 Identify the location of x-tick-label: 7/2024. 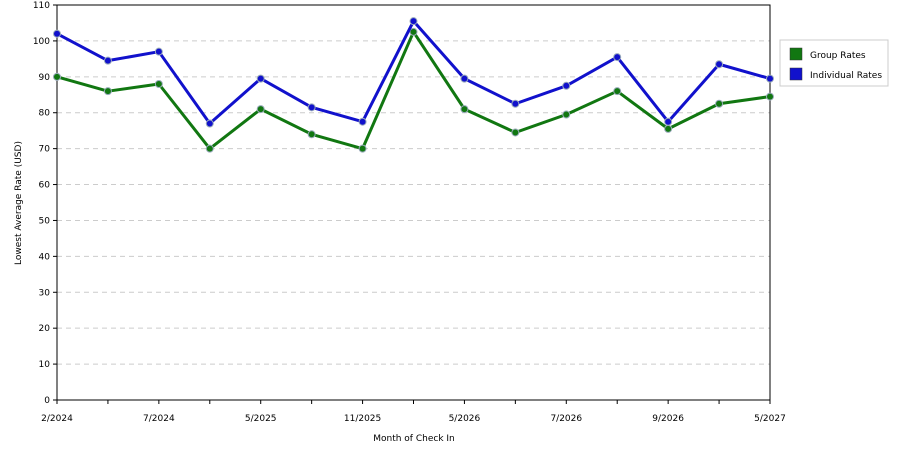
(159, 419).